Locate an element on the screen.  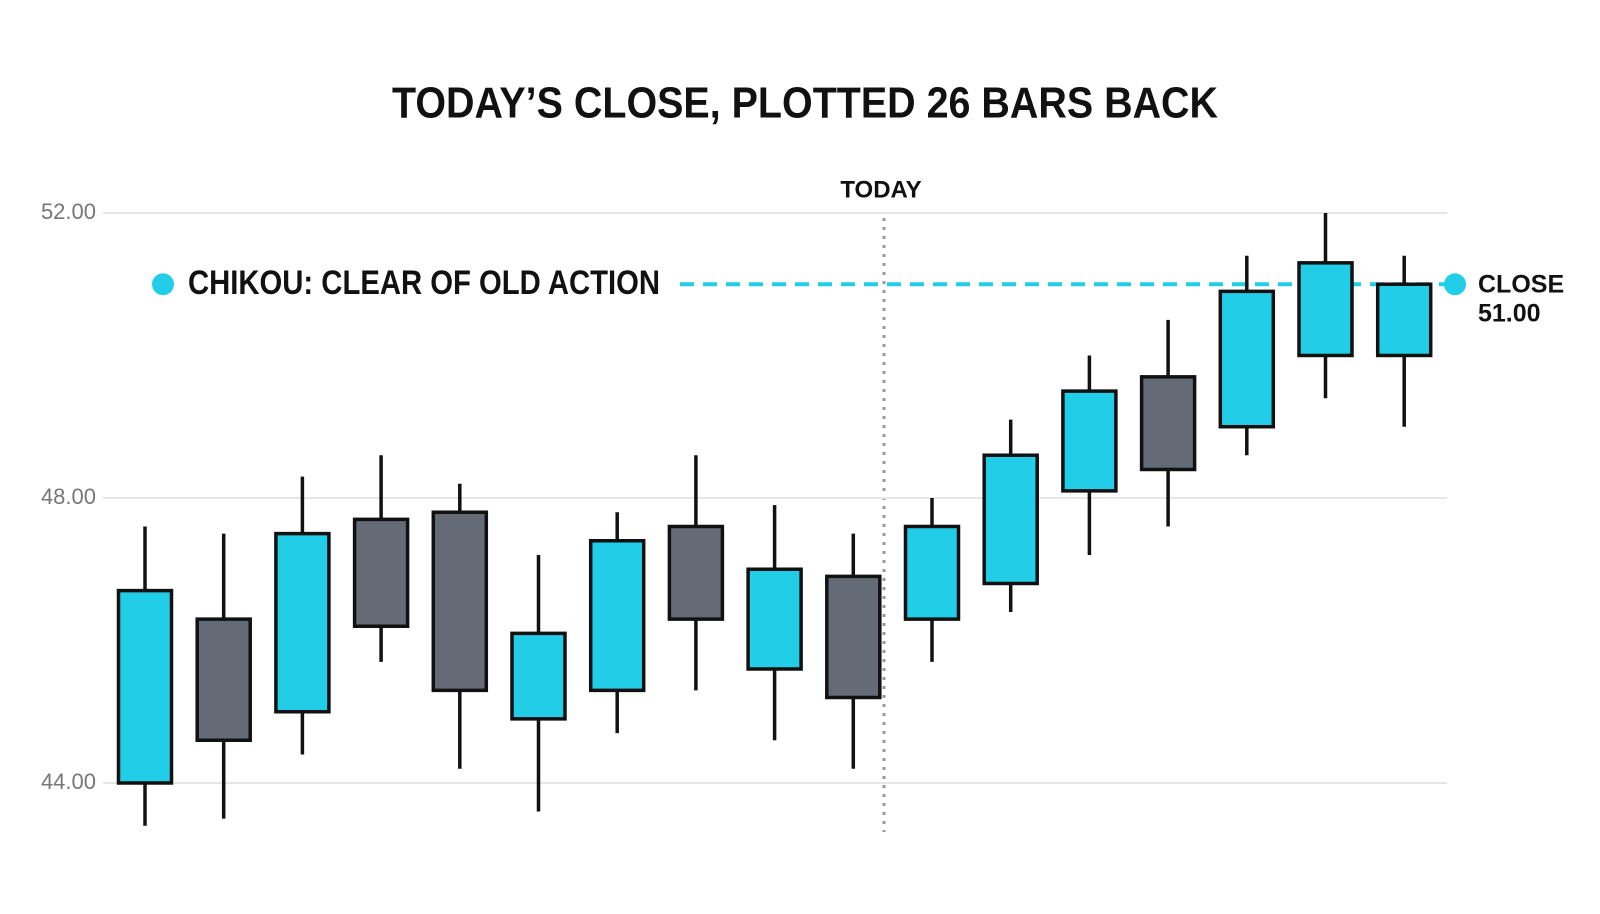
today-label: TODAY is located at coordinates (880, 189).